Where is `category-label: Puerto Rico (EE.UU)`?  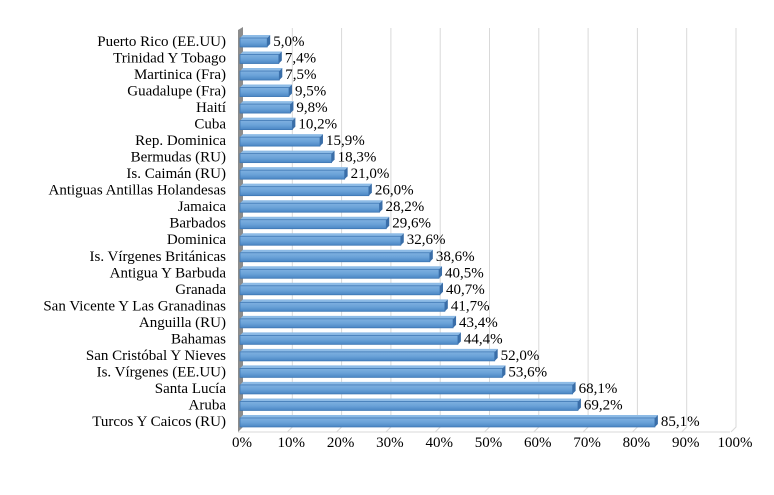
category-label: Puerto Rico (EE.UU) is located at coordinates (161, 42).